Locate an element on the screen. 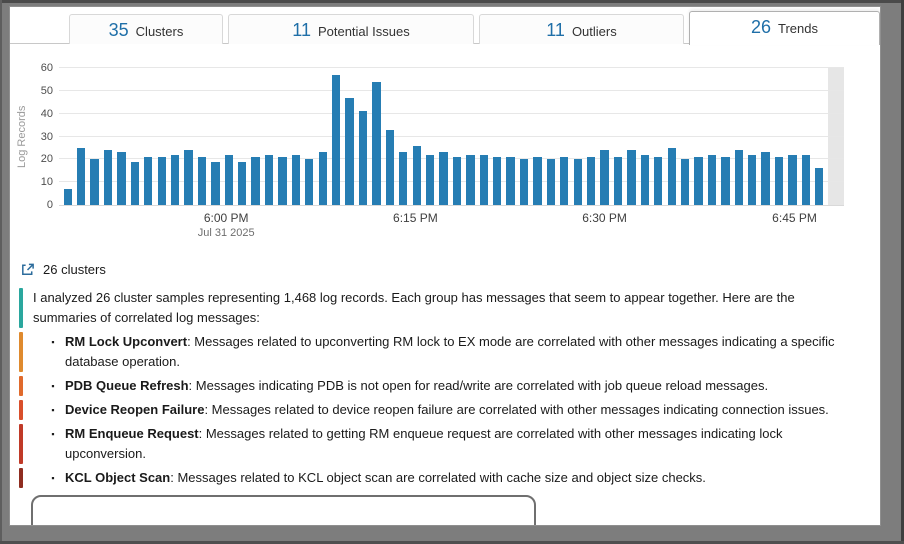 This screenshot has width=904, height=544. x-tick-label: 6:45 PM is located at coordinates (794, 218).